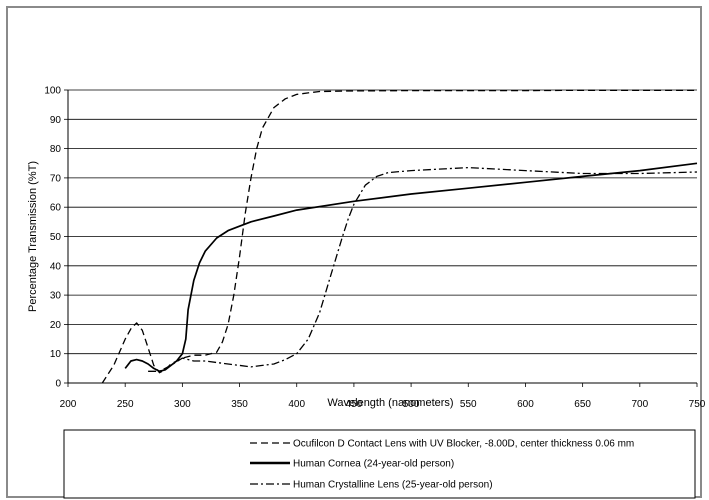 This screenshot has height=500, width=709. I want to click on y-tick-label: 20, so click(56, 325).